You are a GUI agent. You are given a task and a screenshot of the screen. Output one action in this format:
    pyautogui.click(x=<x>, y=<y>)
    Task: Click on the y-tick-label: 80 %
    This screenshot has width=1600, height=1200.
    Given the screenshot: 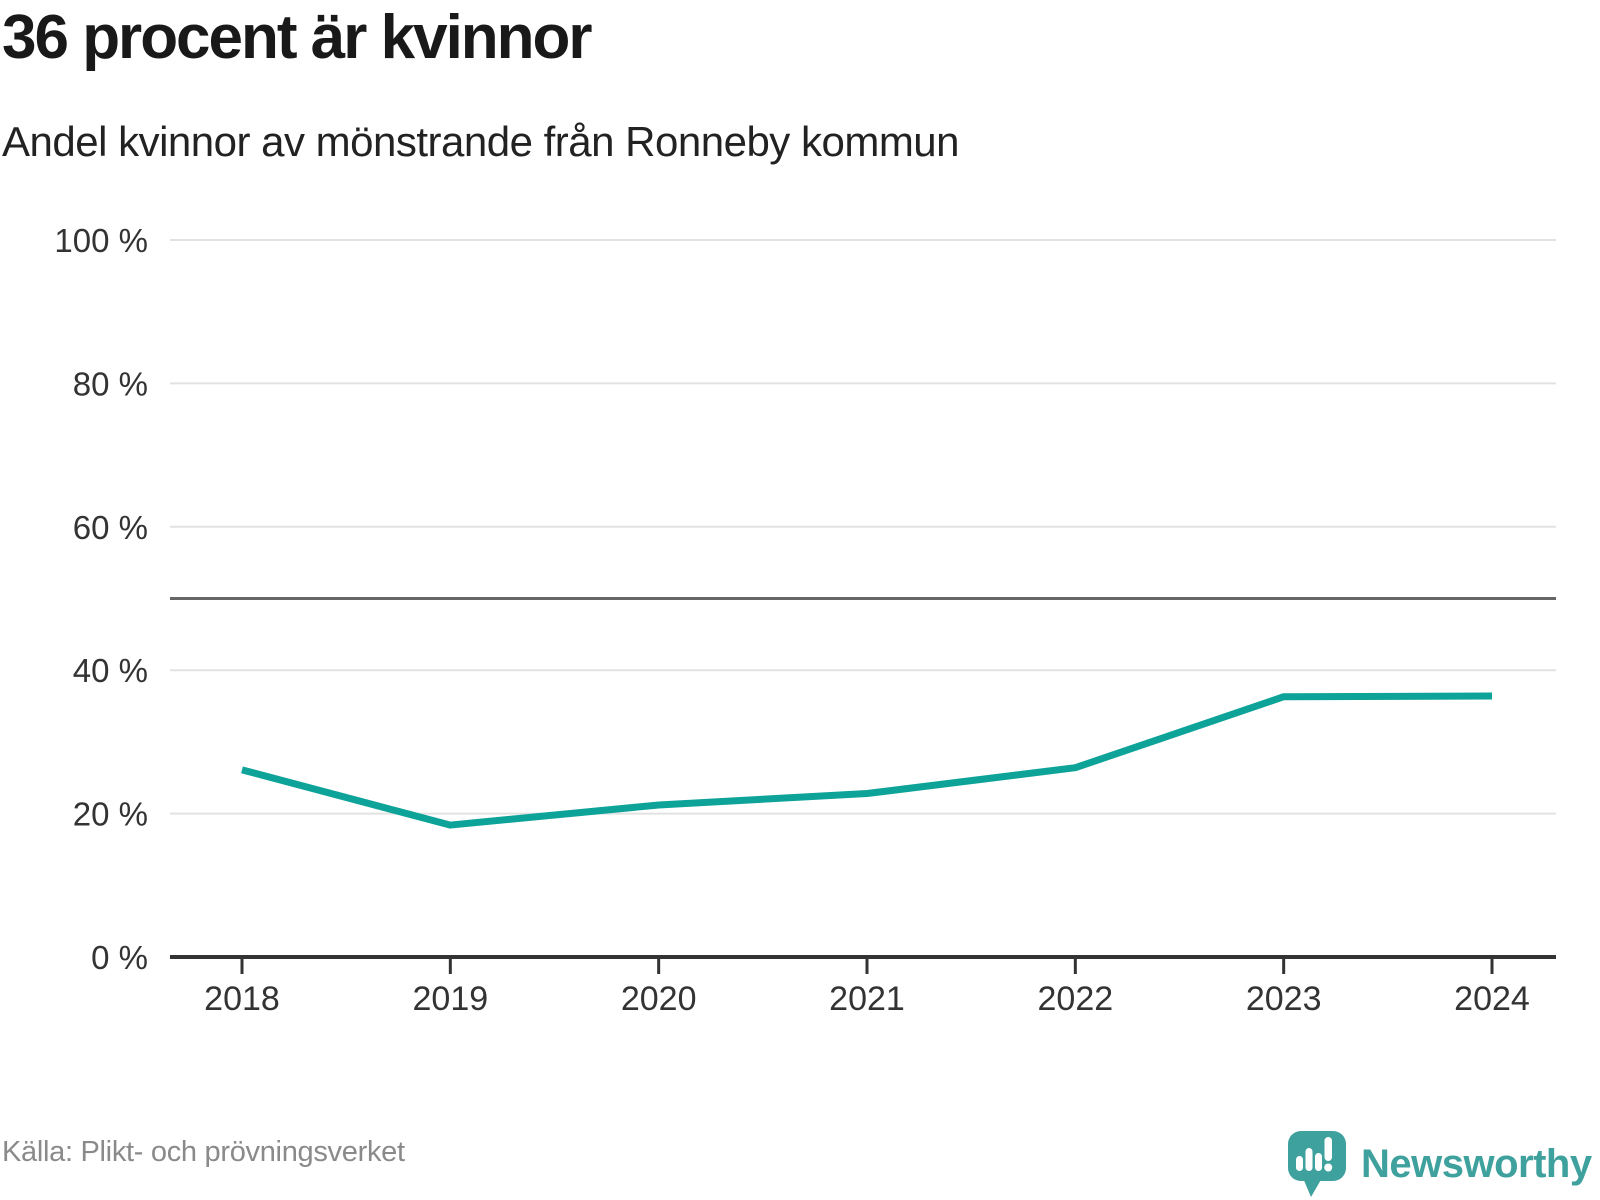 What is the action you would take?
    pyautogui.click(x=110, y=383)
    